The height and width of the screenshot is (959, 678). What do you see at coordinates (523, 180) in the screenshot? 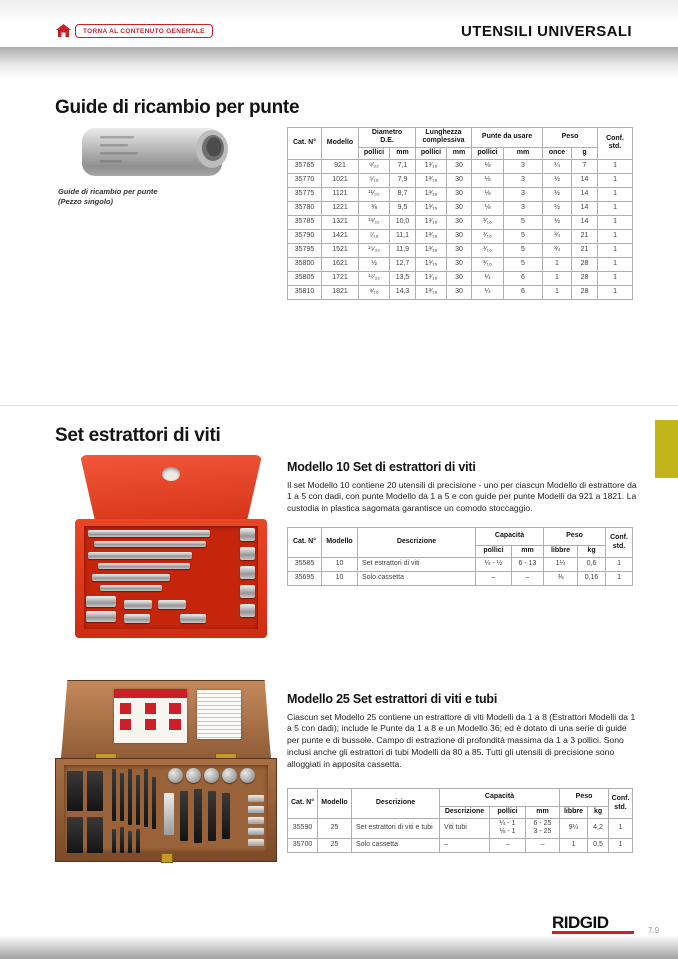
I see `table-cell: 3` at bounding box center [523, 180].